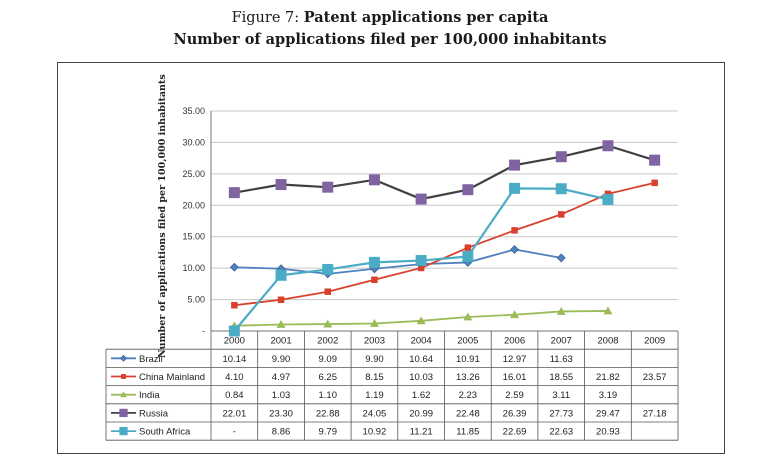 This screenshot has height=475, width=780. What do you see at coordinates (328, 413) in the screenshot?
I see `data-label: 22.88` at bounding box center [328, 413].